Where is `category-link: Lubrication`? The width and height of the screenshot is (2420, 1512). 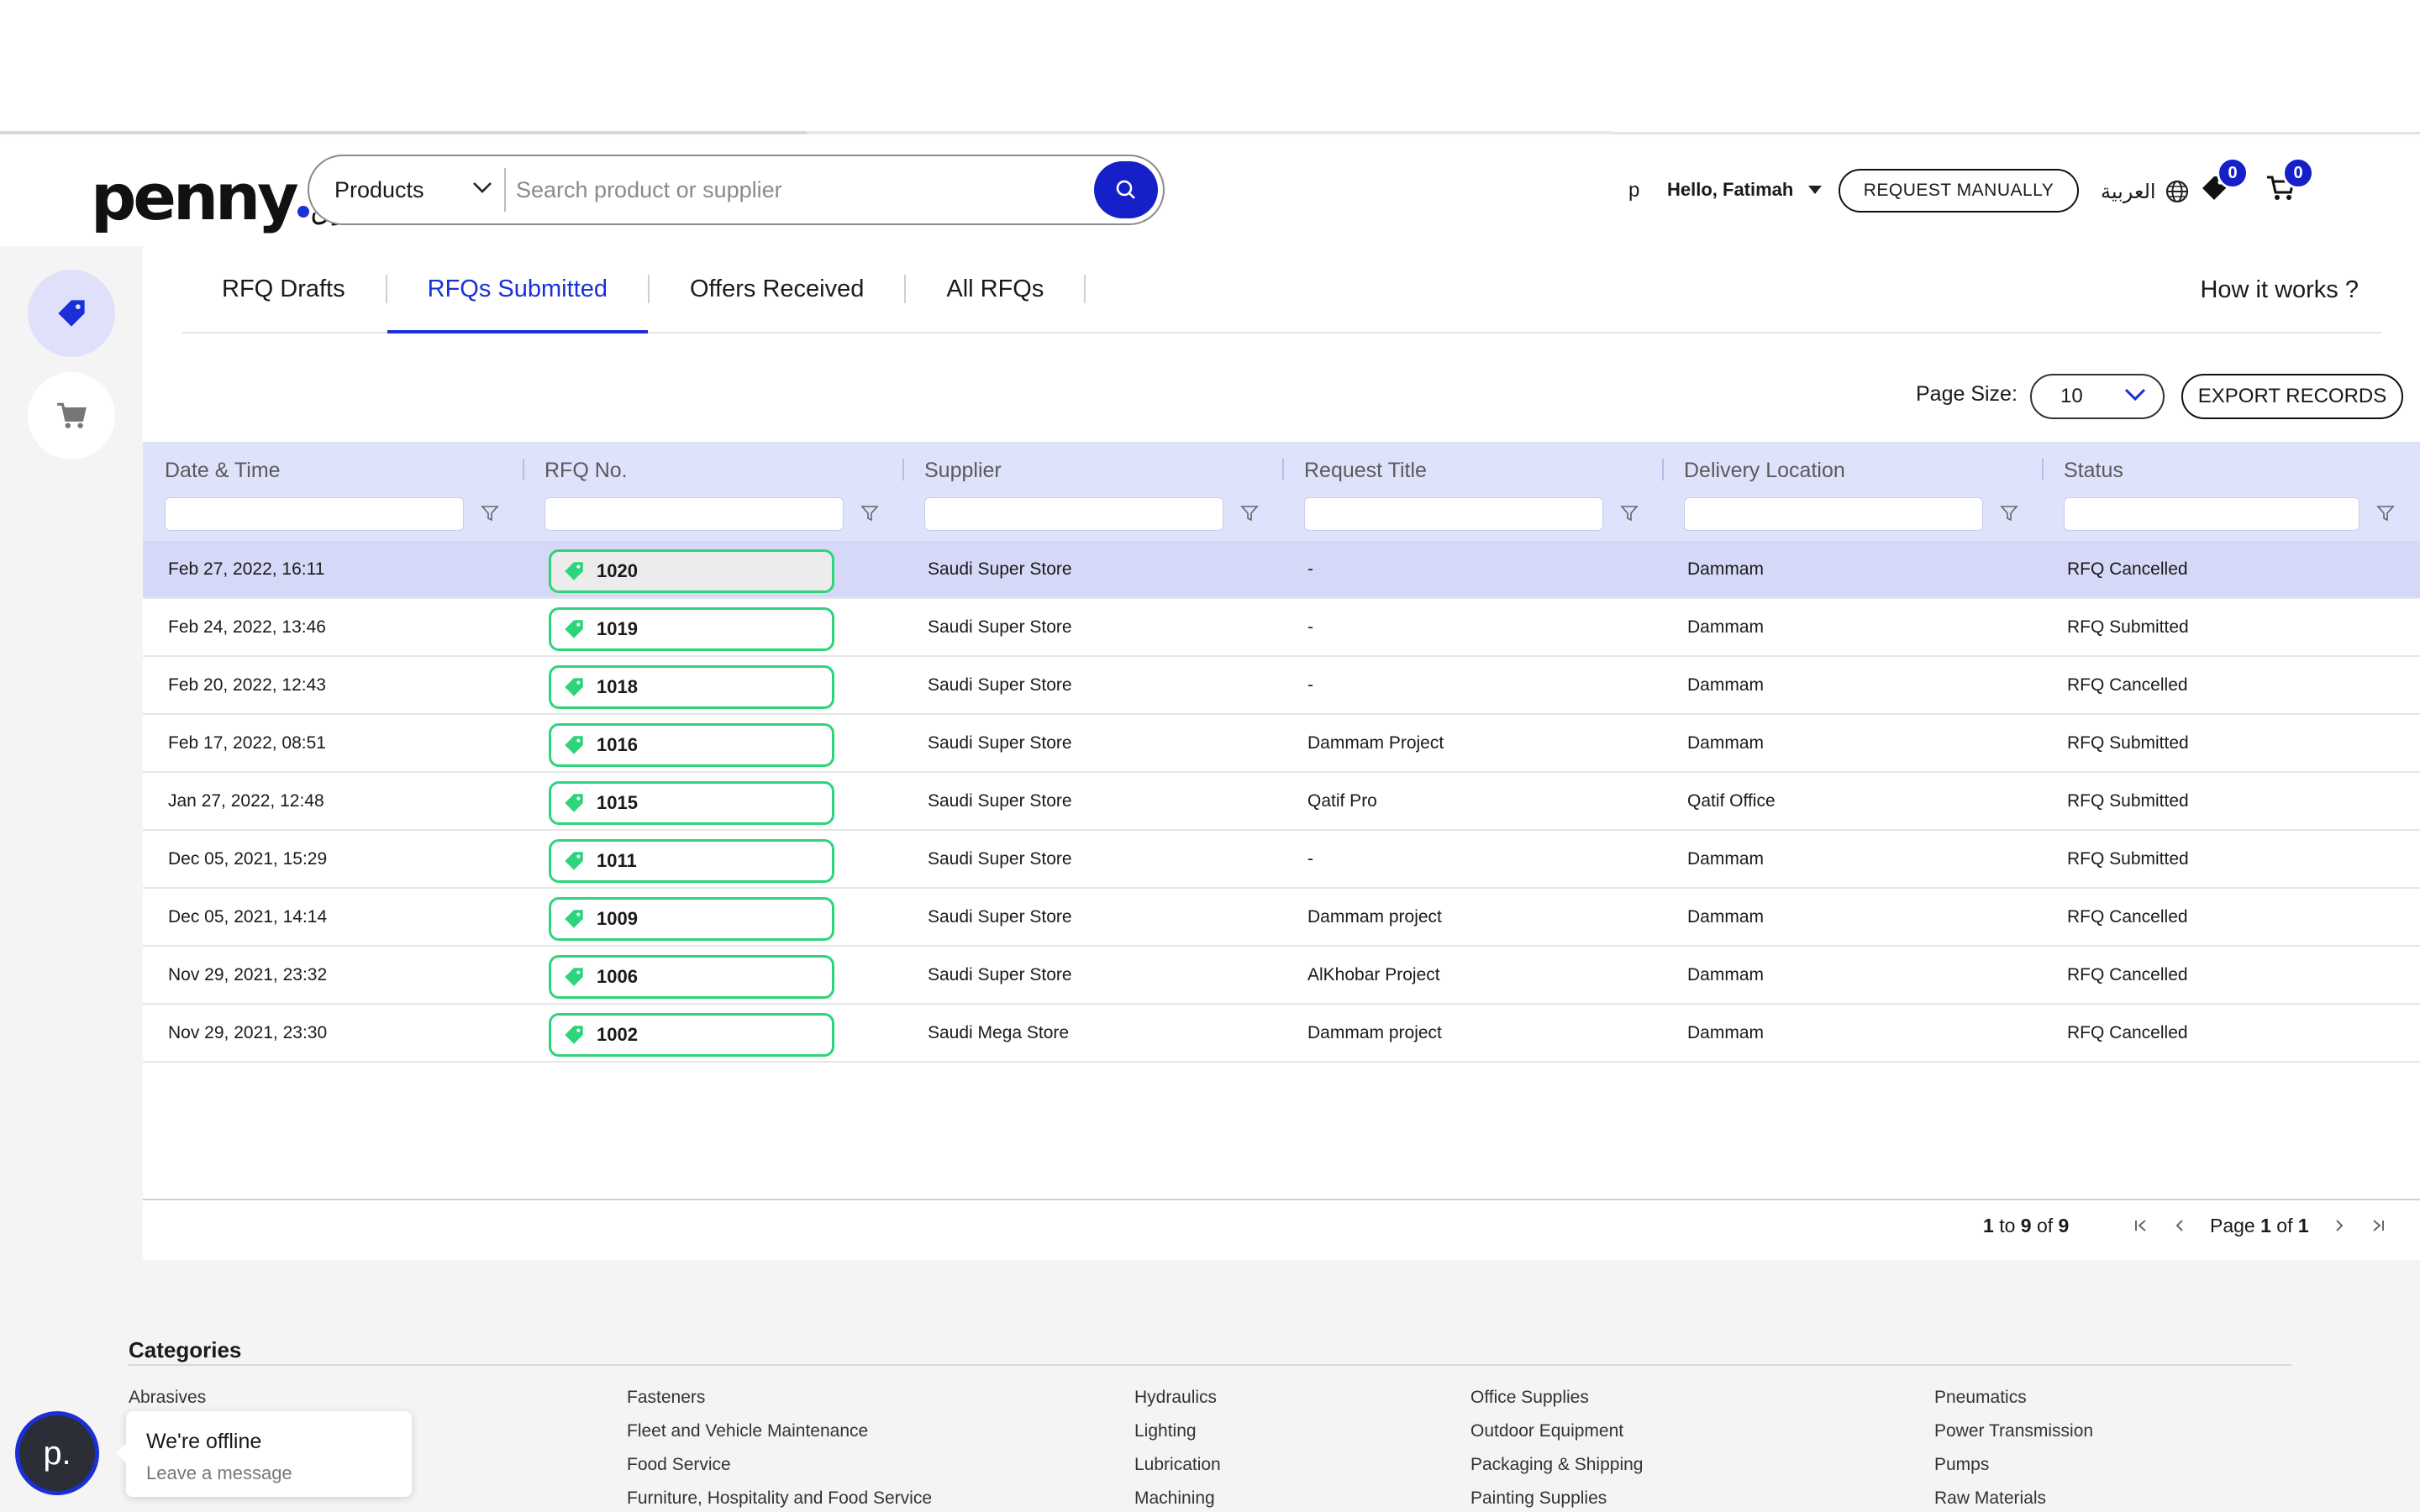 category-link: Lubrication is located at coordinates (1177, 1464).